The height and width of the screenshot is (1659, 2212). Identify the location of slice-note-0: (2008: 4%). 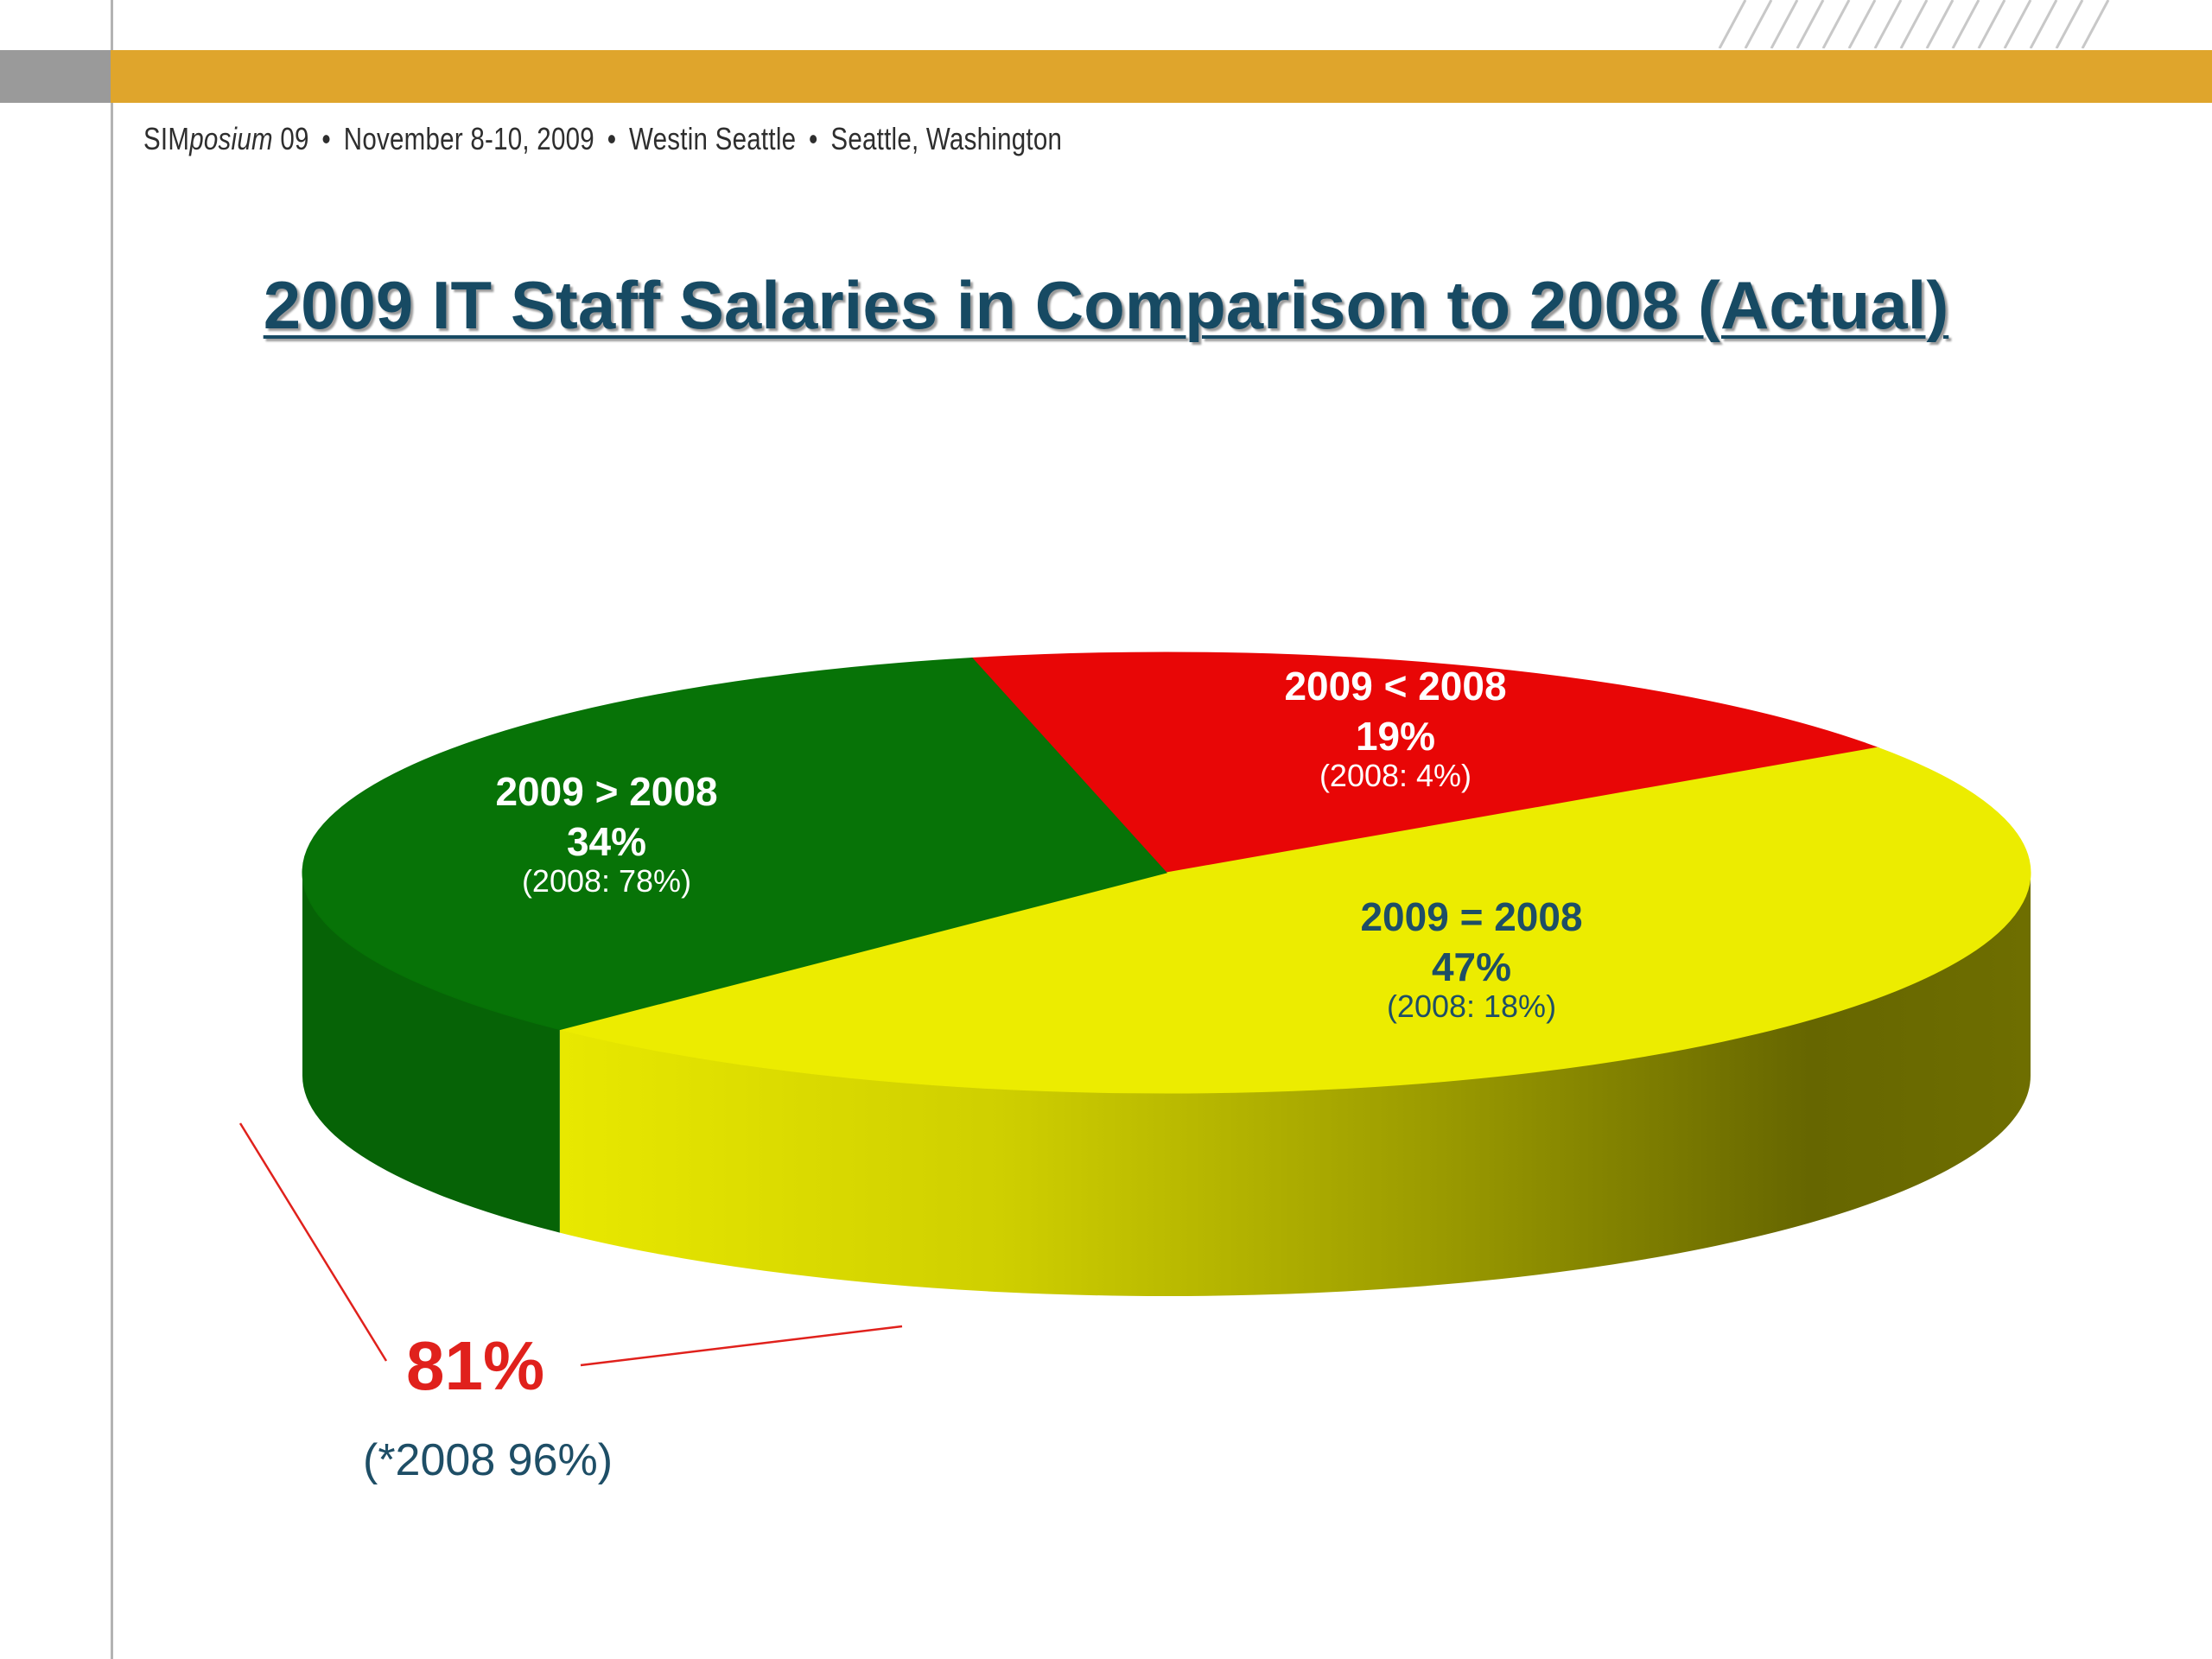
(1395, 775).